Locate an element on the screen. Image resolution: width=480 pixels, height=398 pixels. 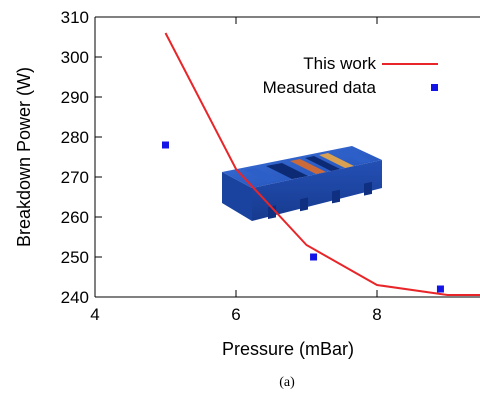
y-tick-label: 240 is located at coordinates (75, 297).